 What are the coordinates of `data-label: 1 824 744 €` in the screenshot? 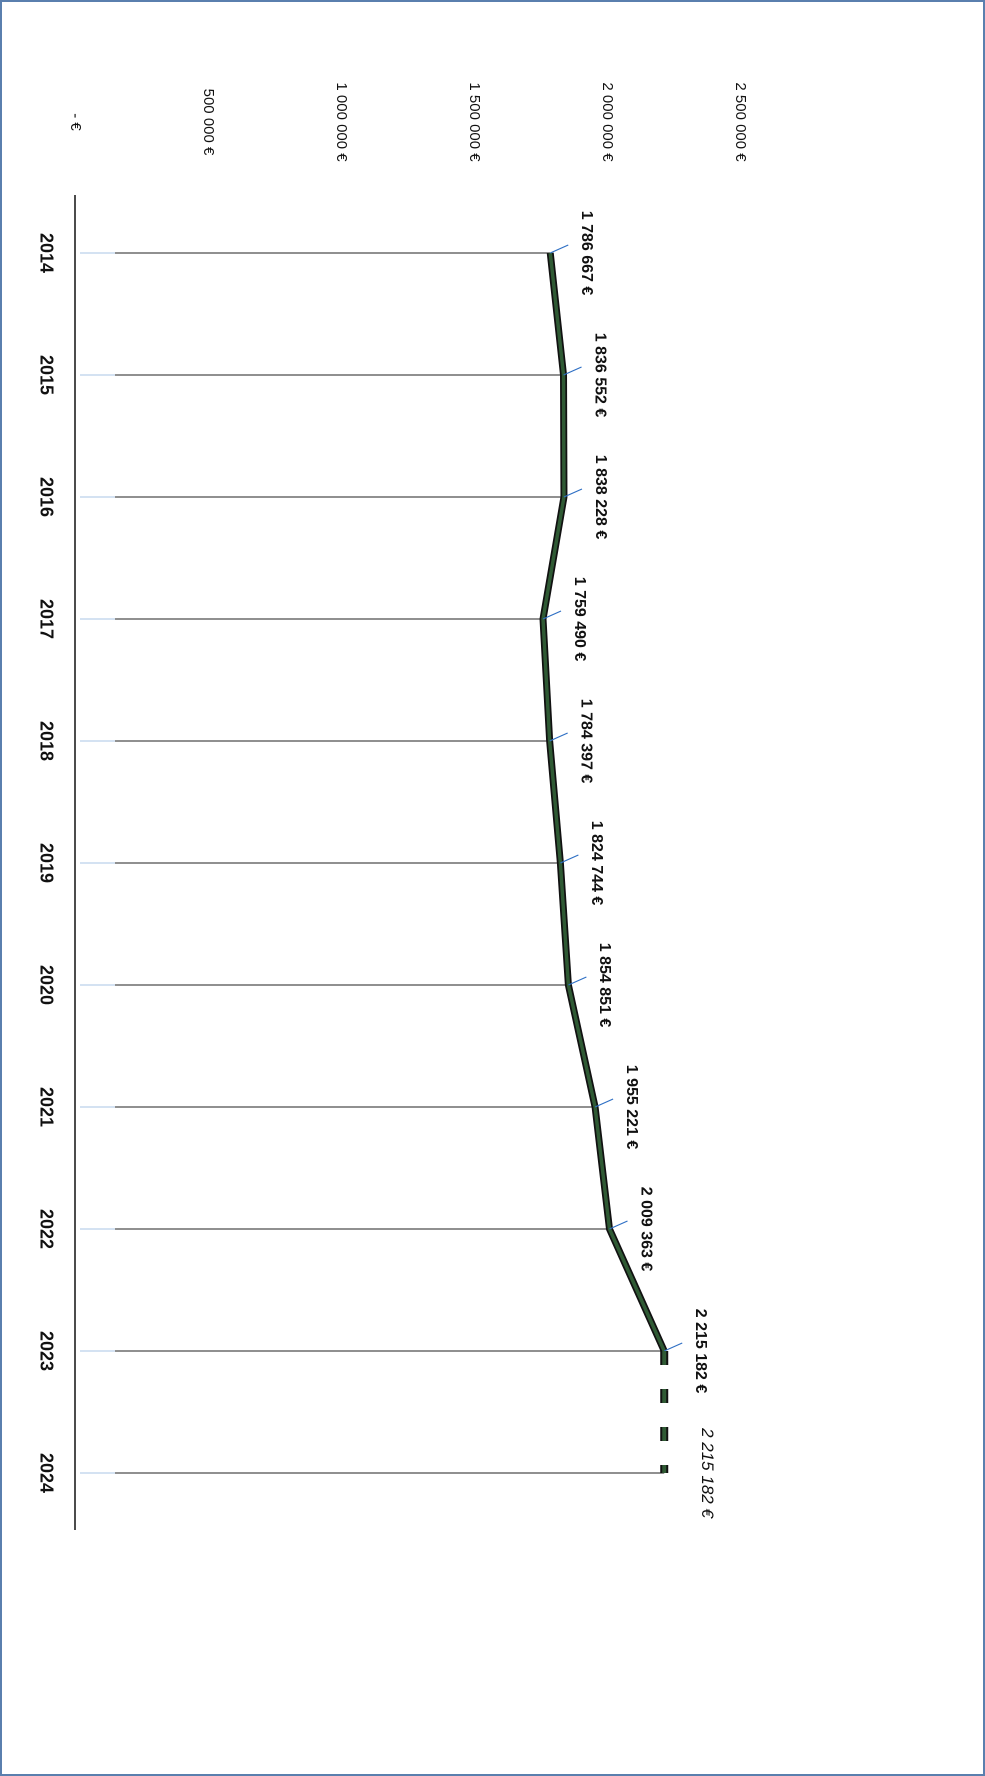 It's located at (596, 863).